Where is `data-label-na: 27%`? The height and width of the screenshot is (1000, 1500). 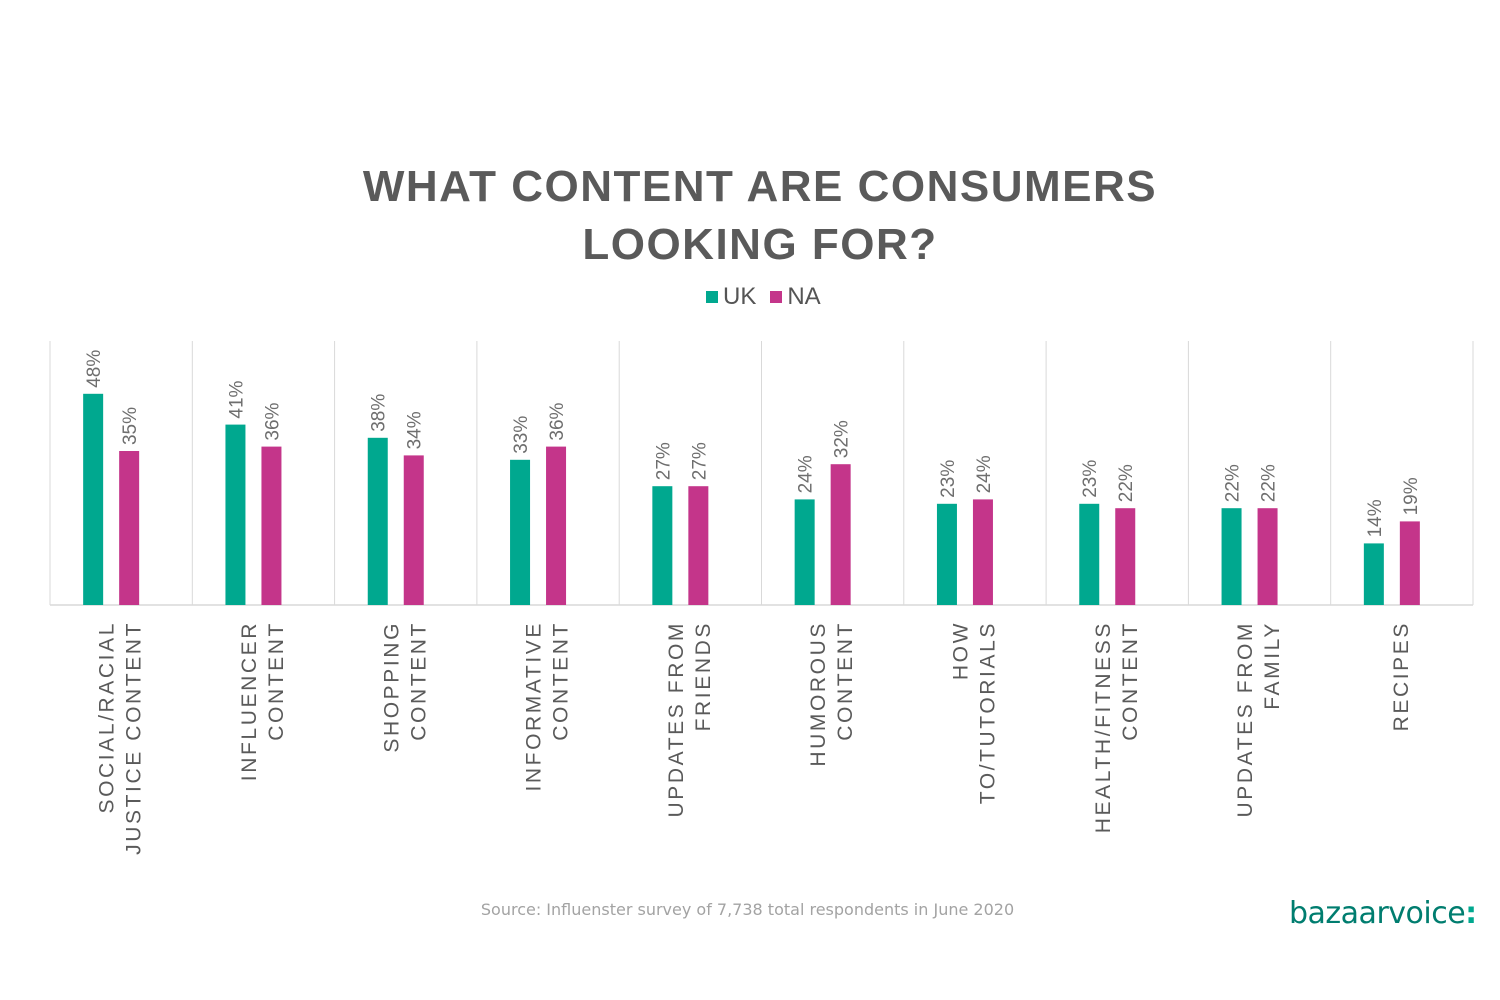
data-label-na: 27% is located at coordinates (699, 461).